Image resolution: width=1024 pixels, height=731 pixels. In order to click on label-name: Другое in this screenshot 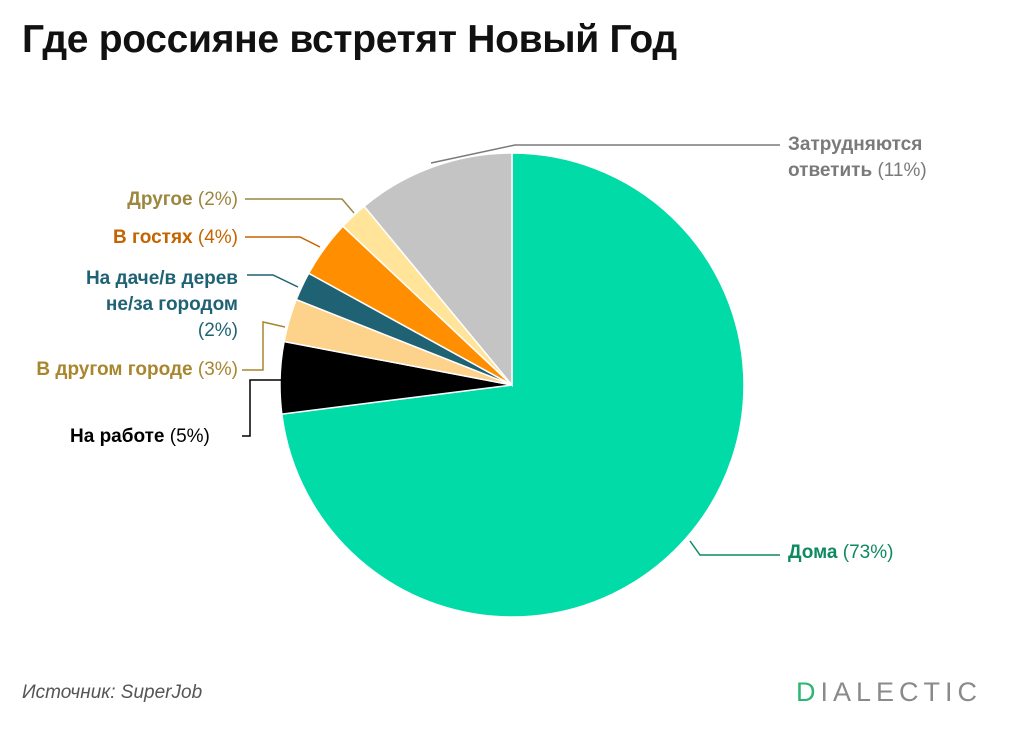, I will do `click(160, 199)`.